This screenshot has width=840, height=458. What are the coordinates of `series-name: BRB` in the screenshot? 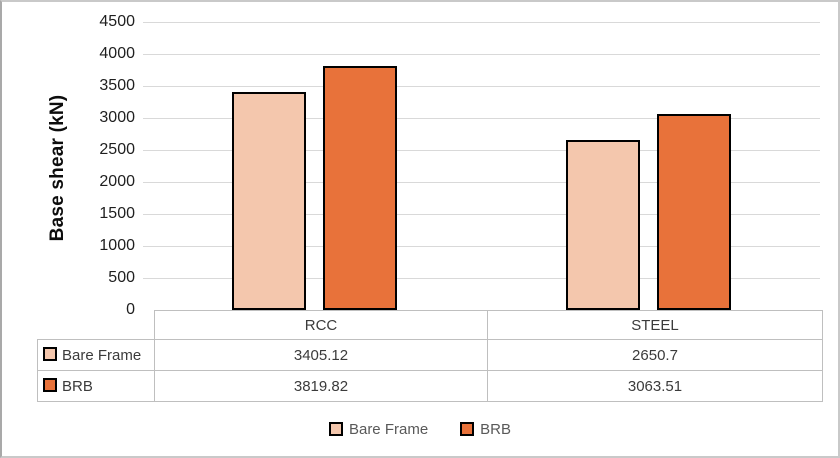 It's located at (77, 386).